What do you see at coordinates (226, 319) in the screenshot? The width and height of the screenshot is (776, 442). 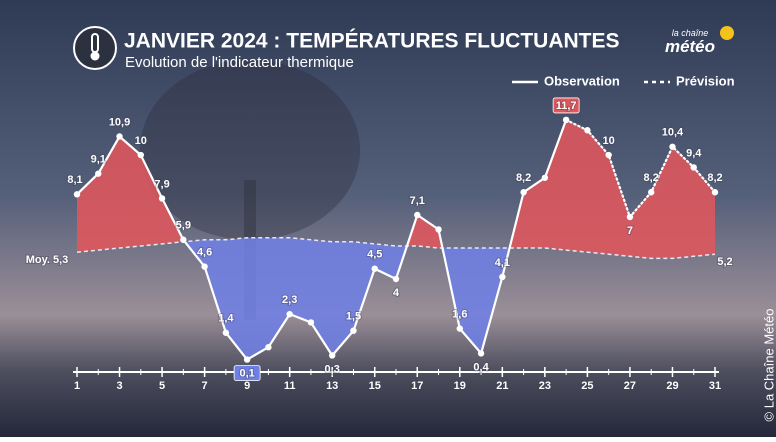 I see `data-label: 1,4` at bounding box center [226, 319].